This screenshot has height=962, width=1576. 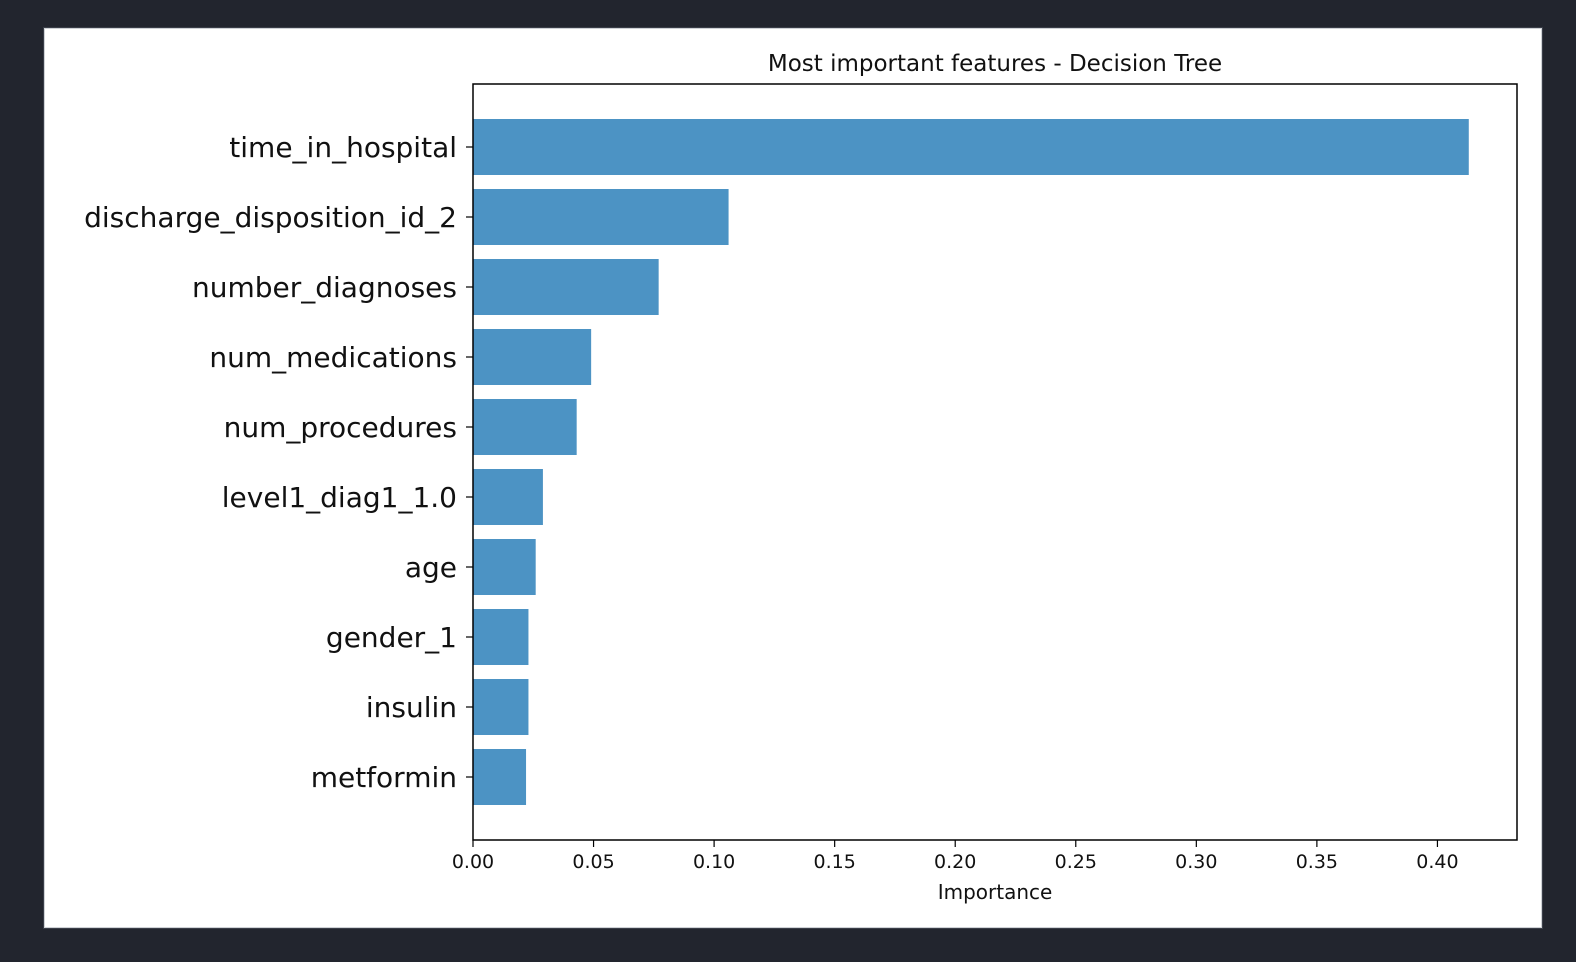 I want to click on x-tick-label: 0.35, so click(x=1317, y=862).